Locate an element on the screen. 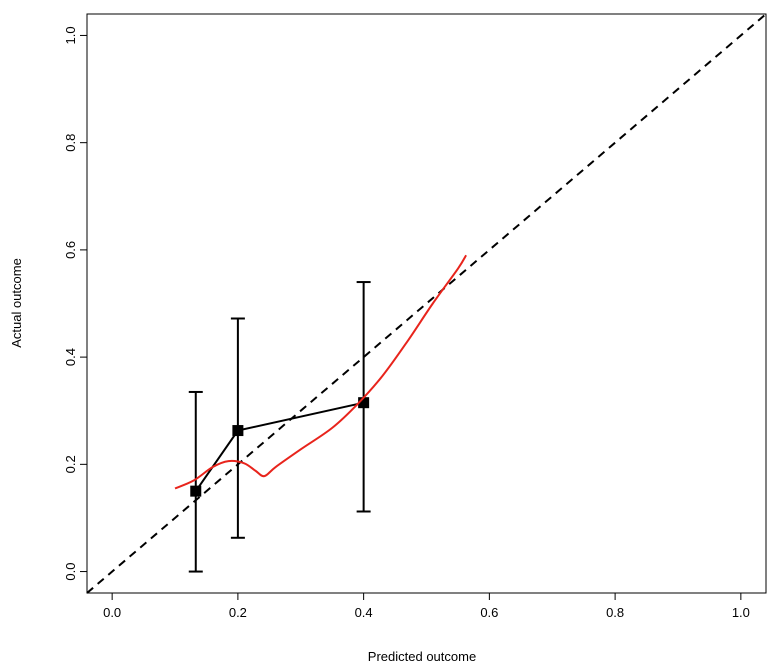  x-axis-title: Predicted outcome is located at coordinates (422, 656).